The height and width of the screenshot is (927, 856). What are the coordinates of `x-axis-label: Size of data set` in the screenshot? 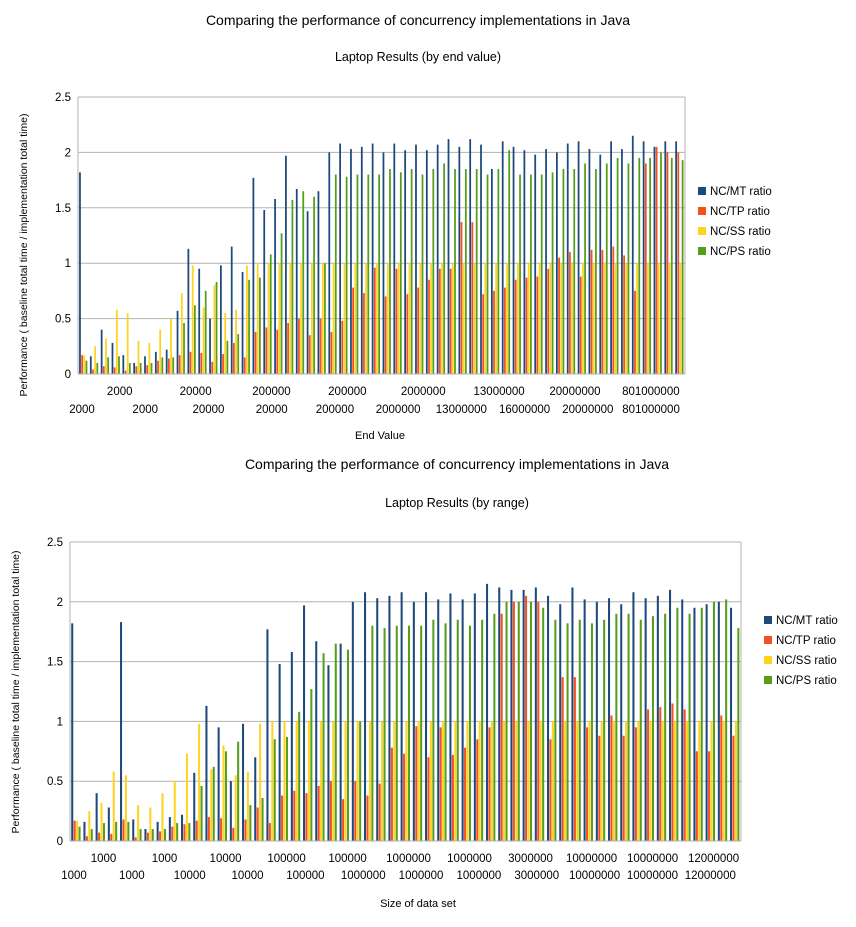 It's located at (418, 904).